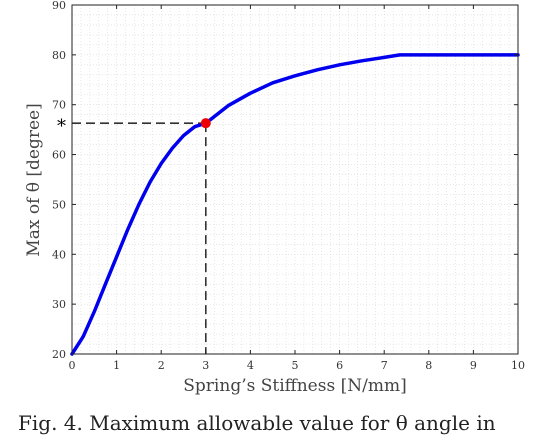 Image resolution: width=556 pixels, height=435 pixels. I want to click on y-tick-label: 80, so click(59, 55).